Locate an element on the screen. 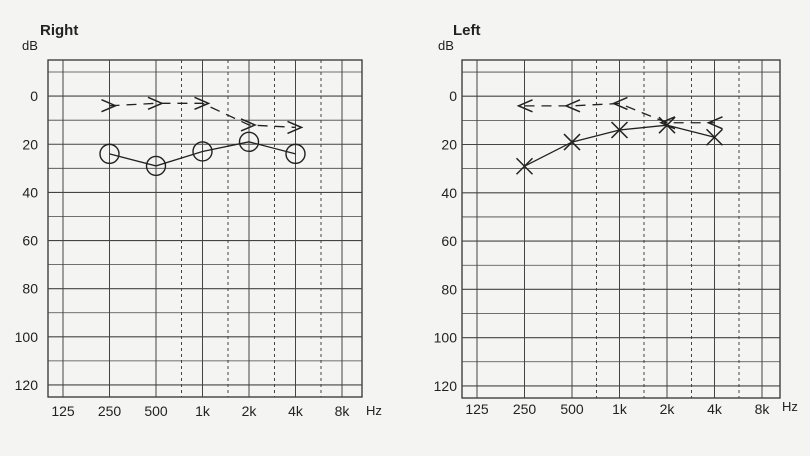 The height and width of the screenshot is (456, 810). data-marks-right is located at coordinates (202, 136).